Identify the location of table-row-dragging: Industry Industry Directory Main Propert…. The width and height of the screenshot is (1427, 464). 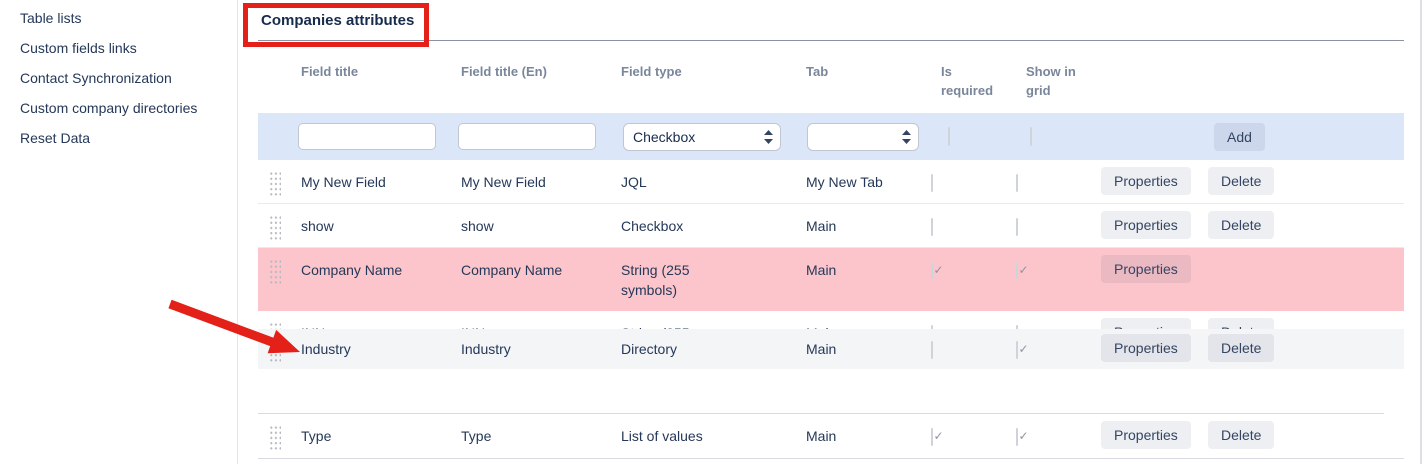
(831, 349).